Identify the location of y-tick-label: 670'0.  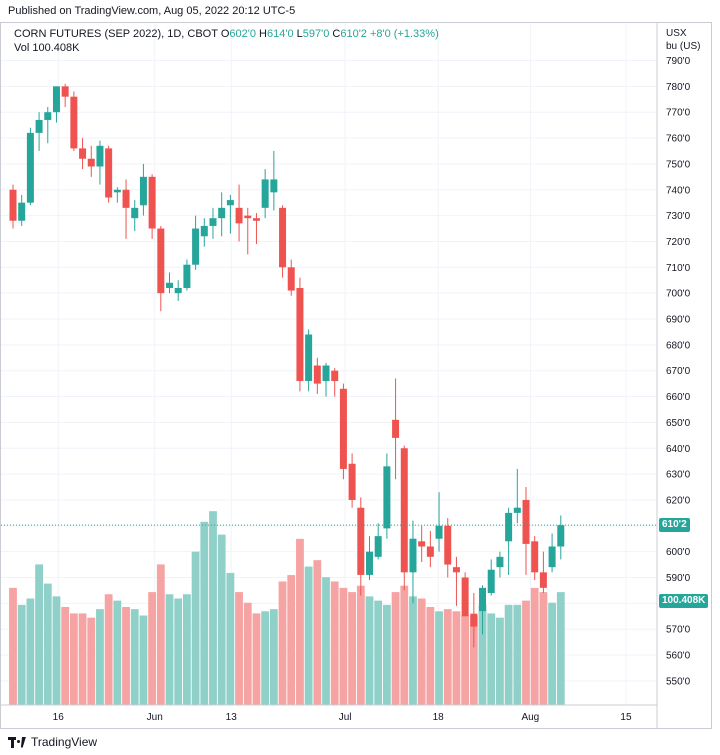
(678, 371).